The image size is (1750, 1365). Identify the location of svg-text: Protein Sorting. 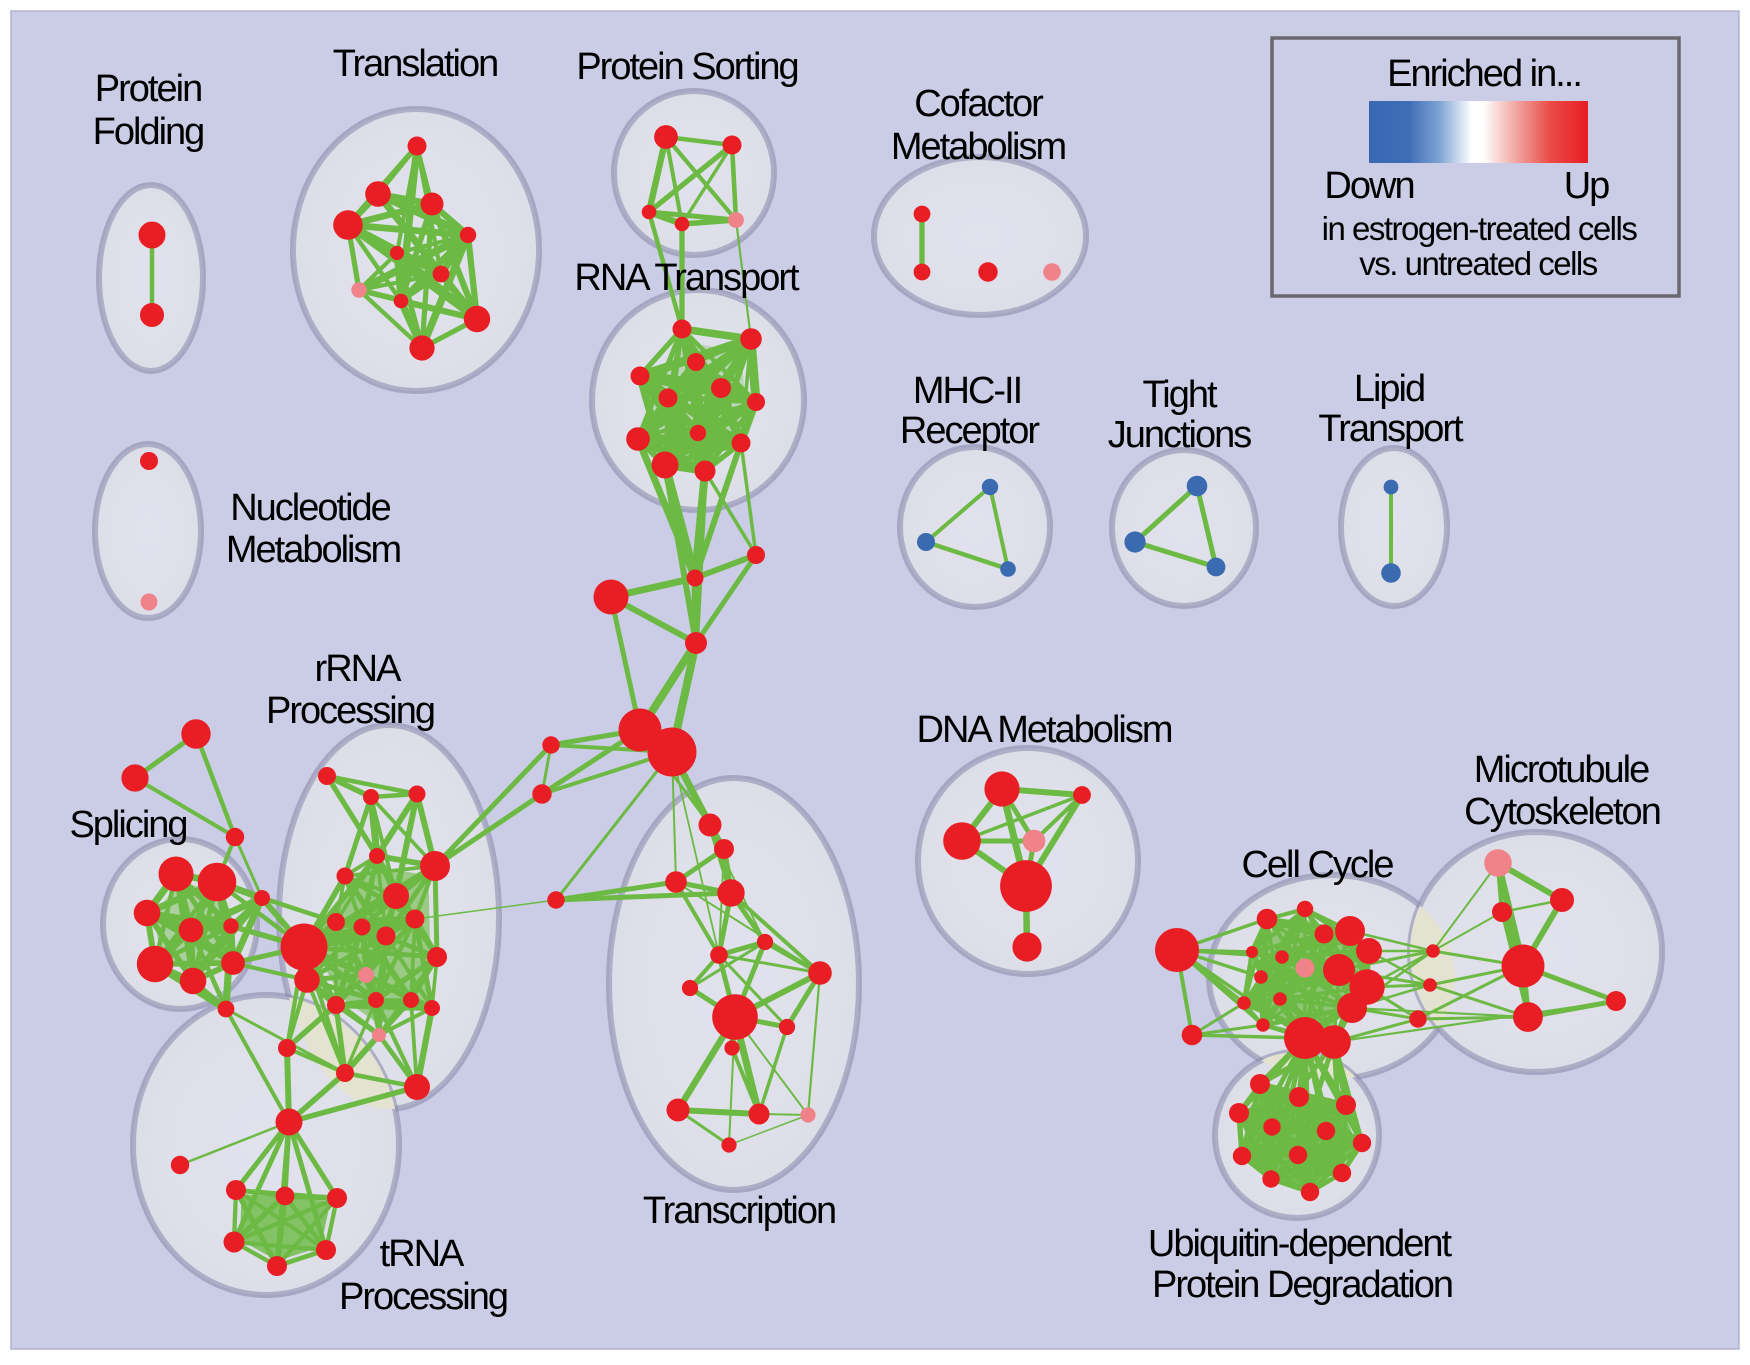
(686, 67).